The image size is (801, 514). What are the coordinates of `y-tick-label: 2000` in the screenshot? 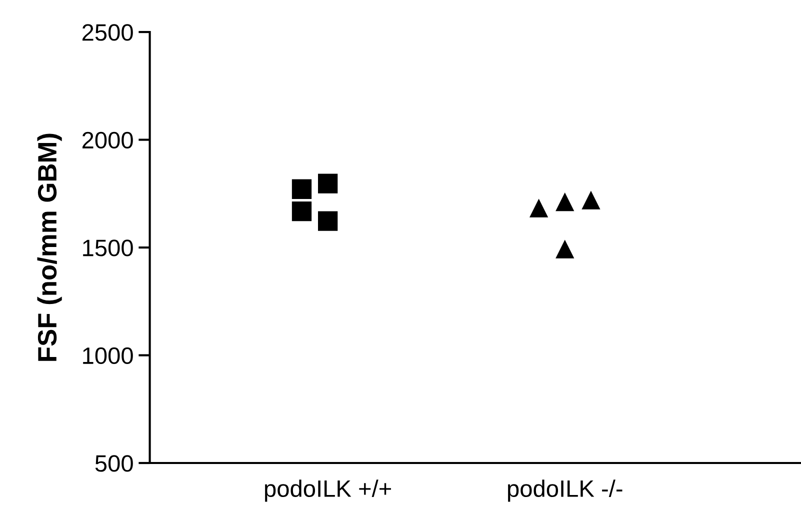 It's located at (107, 140).